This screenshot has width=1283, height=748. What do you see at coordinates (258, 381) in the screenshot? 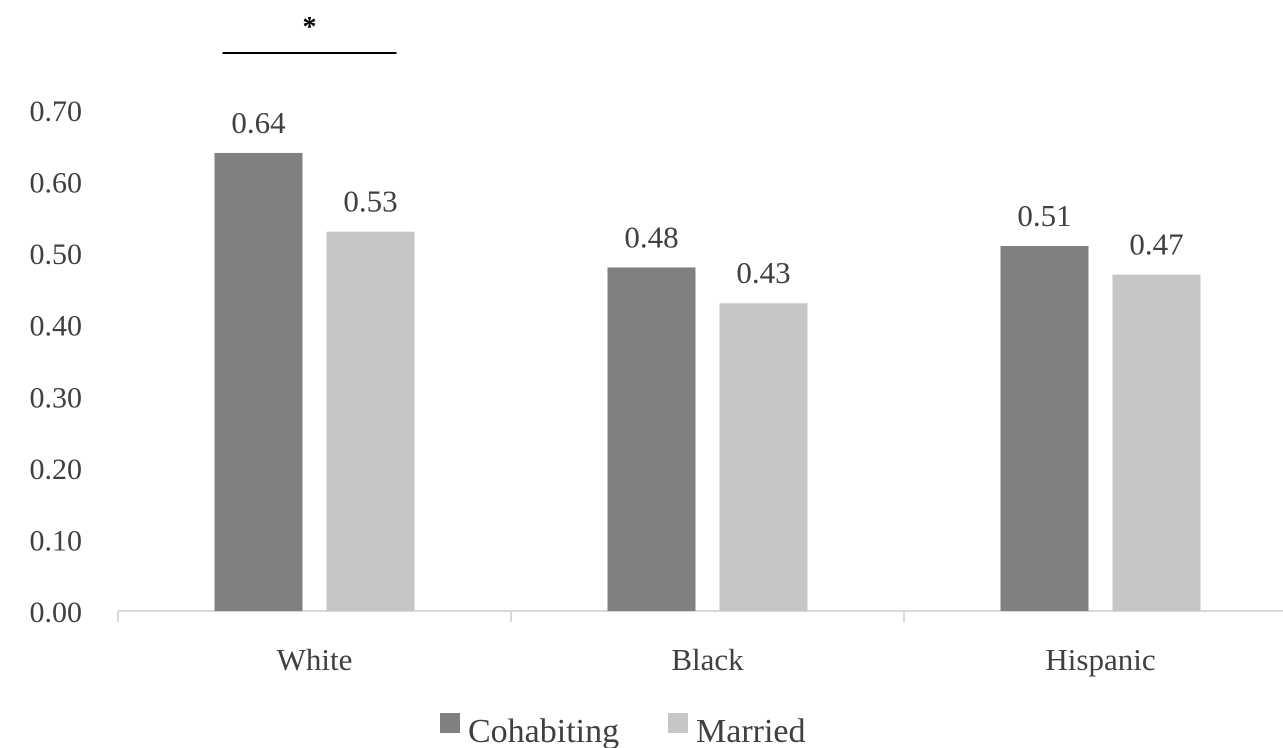
I see `bar-cohabiting-white` at bounding box center [258, 381].